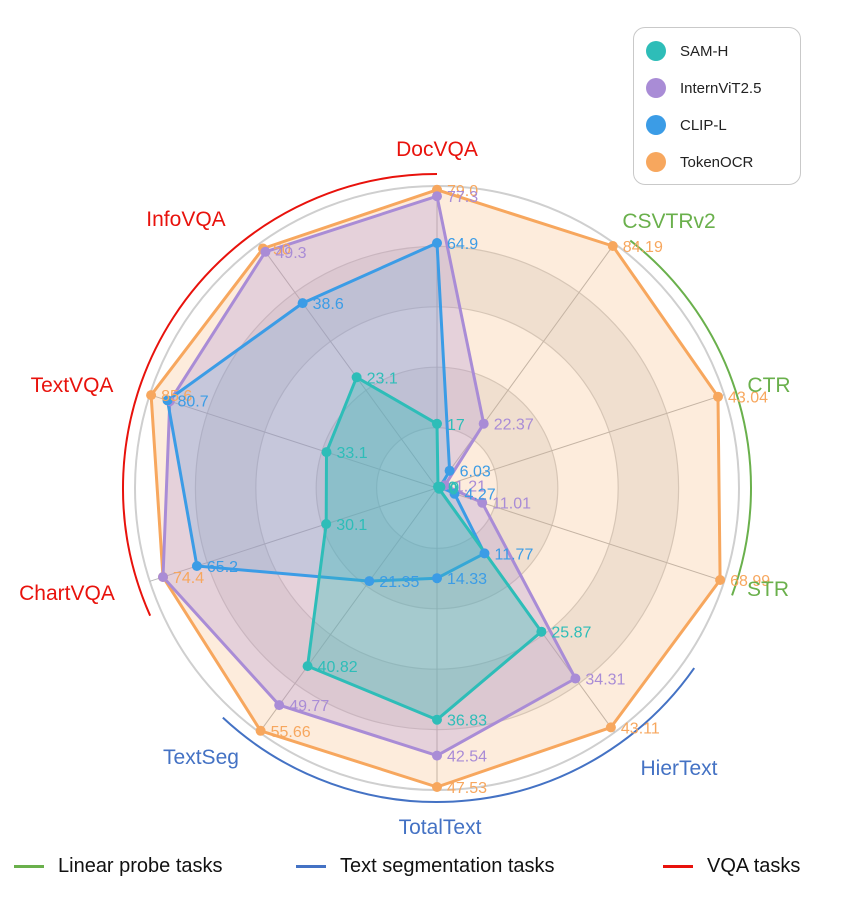 This screenshot has width=852, height=910. Describe the element at coordinates (293, 441) in the screenshot. I see `spoke-textvqa` at that location.